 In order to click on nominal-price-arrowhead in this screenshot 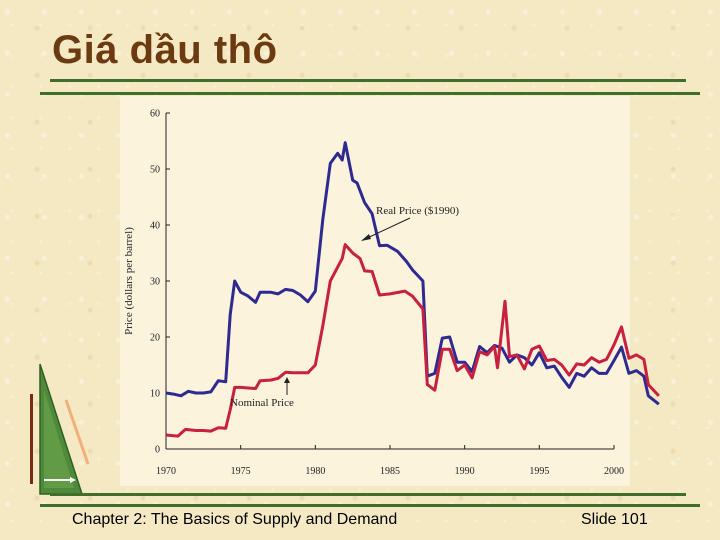, I will do `click(287, 380)`.